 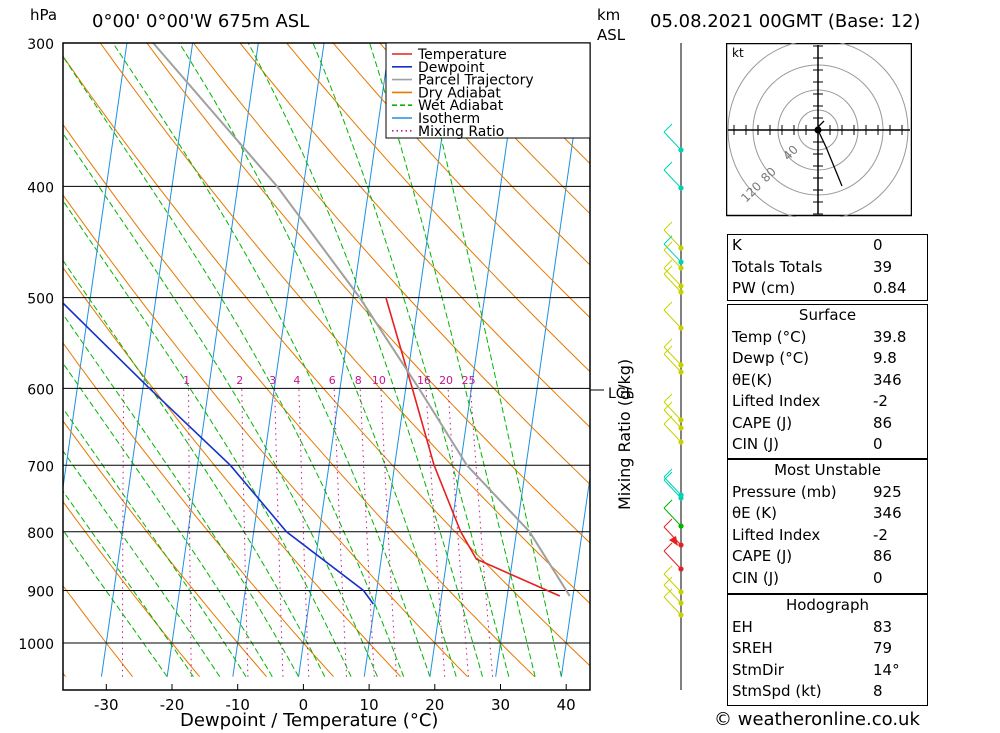 I want to click on x-axis-label: Dewpoint / Temperature (°C), so click(x=309, y=720).